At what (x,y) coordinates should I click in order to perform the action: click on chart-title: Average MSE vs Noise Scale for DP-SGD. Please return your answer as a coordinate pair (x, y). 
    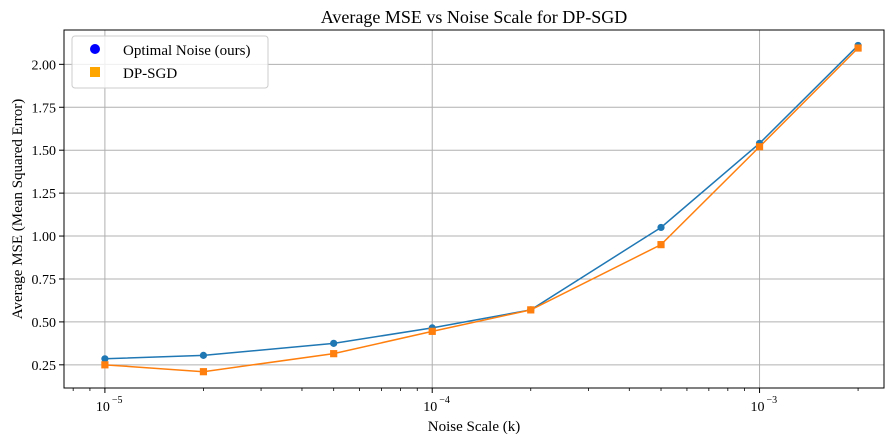
    Looking at the image, I should click on (474, 17).